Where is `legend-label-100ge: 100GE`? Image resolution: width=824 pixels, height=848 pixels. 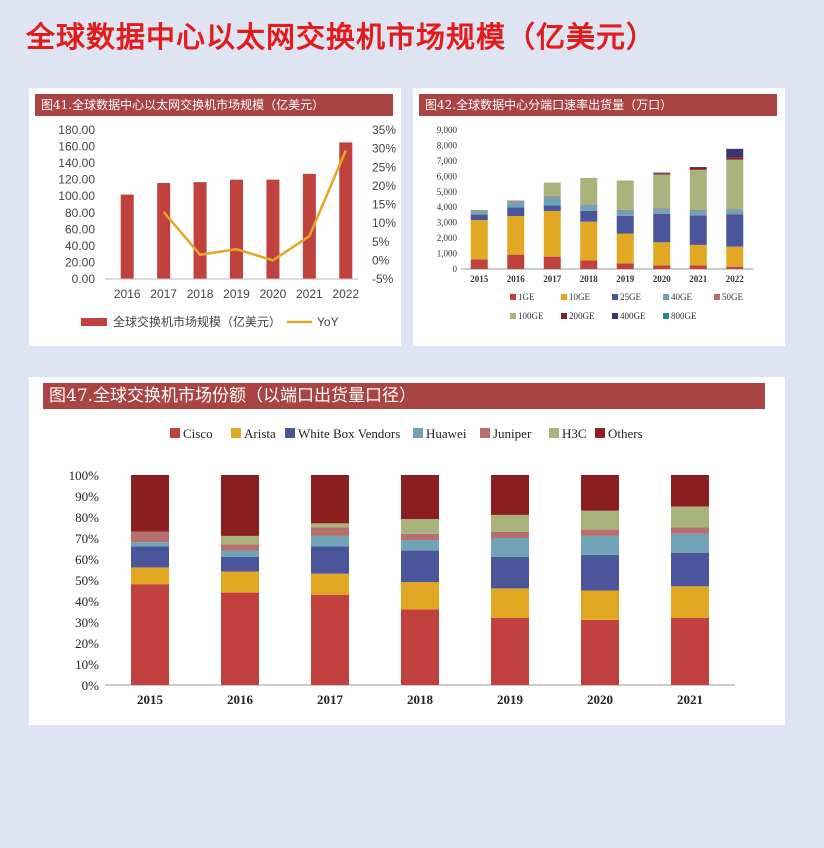 legend-label-100ge: 100GE is located at coordinates (531, 316).